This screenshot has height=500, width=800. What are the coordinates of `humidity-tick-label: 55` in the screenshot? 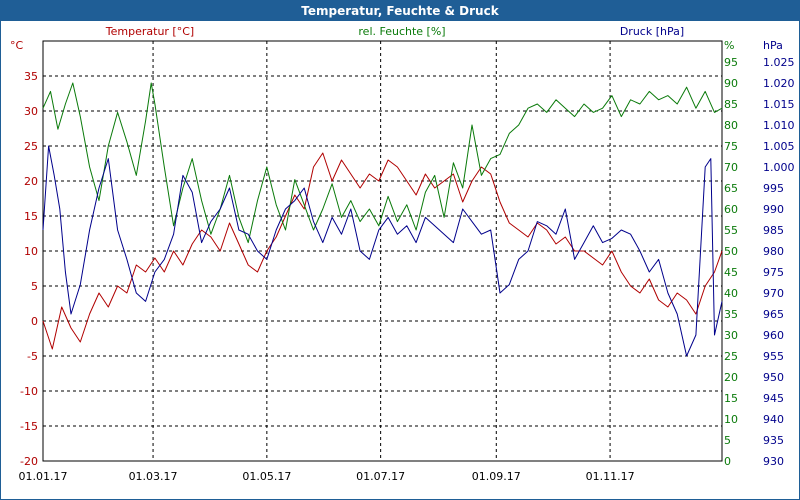 It's located at (731, 230).